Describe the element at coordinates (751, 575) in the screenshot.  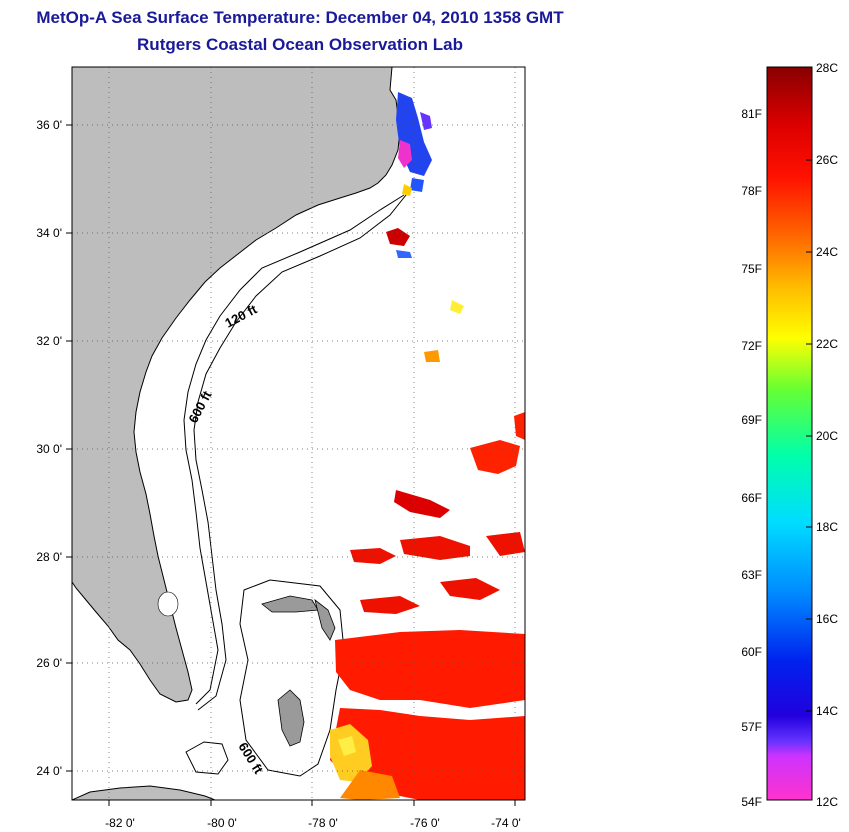
I see `colorbar-f-label: 63F` at that location.